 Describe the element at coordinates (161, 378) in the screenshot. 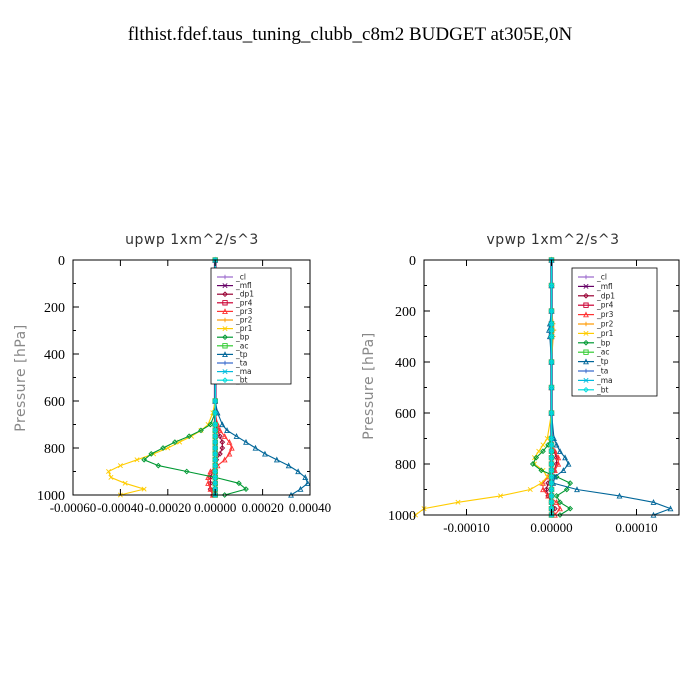

I see `series-line-pr1` at that location.